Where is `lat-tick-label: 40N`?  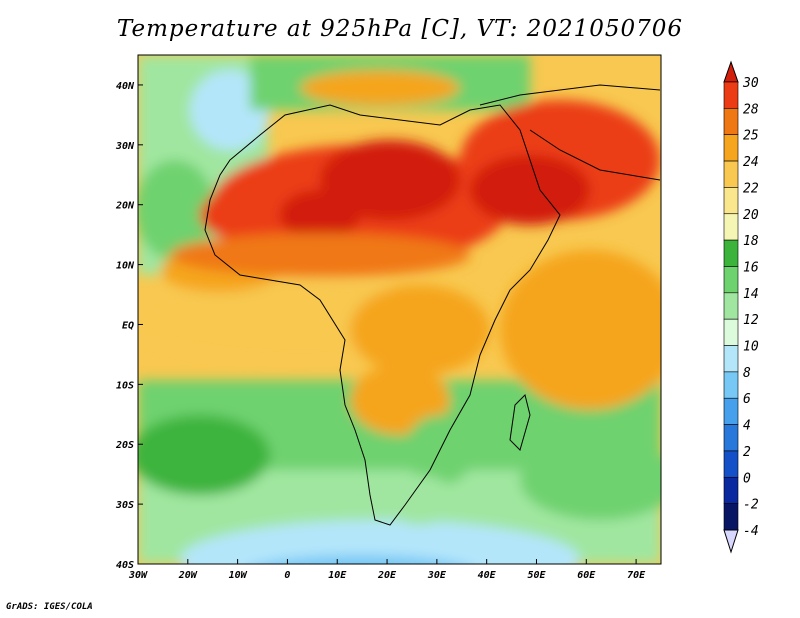 lat-tick-label: 40N is located at coordinates (125, 86).